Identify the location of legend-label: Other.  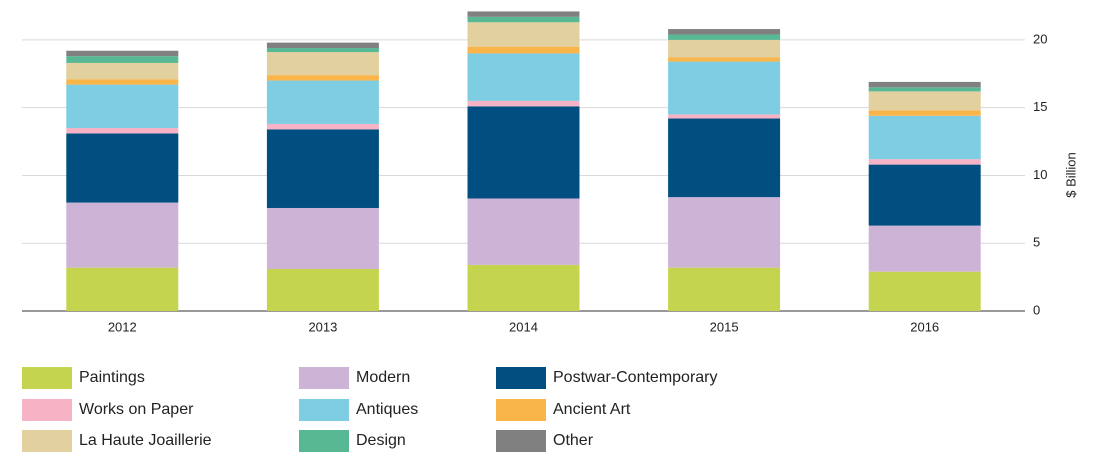
(573, 440).